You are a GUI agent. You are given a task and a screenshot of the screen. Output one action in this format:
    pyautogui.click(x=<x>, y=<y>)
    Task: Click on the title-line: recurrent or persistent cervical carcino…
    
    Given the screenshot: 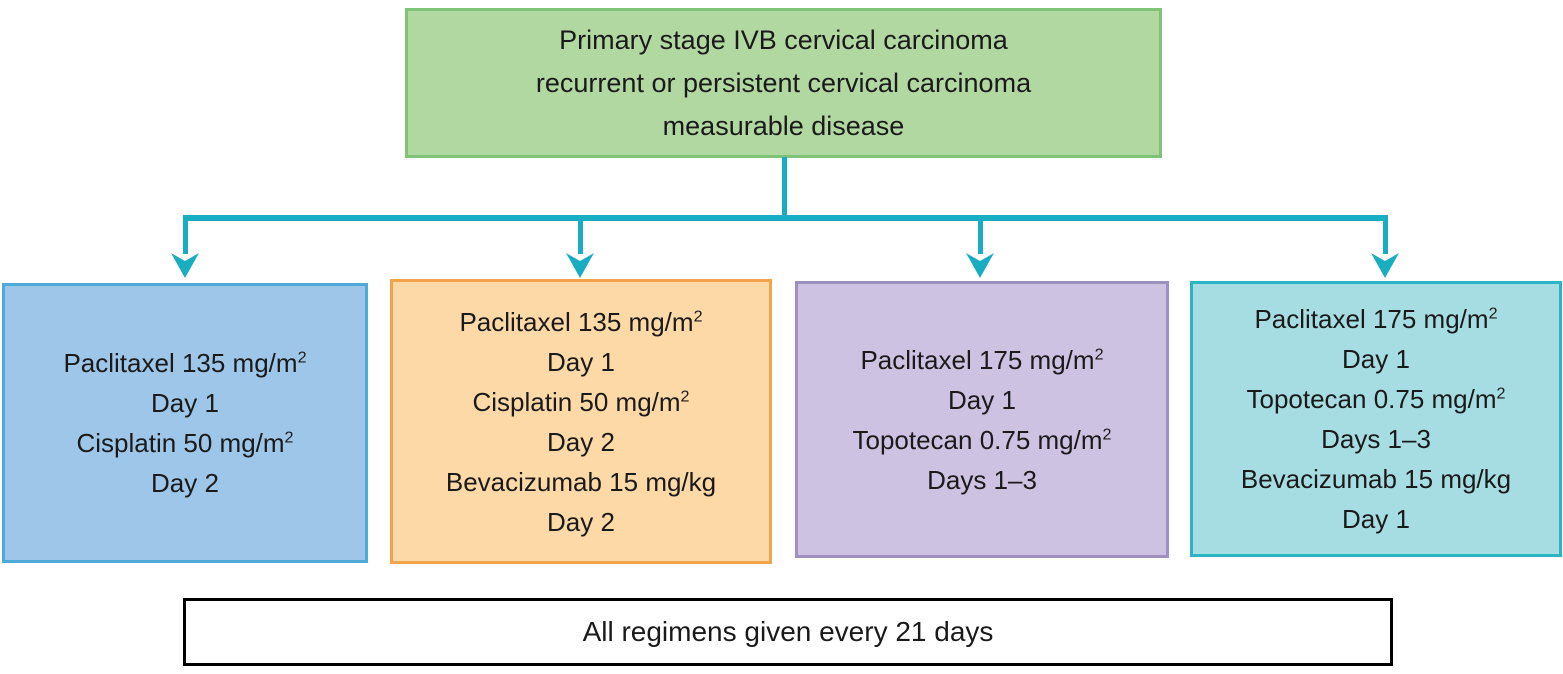 What is the action you would take?
    pyautogui.click(x=783, y=82)
    